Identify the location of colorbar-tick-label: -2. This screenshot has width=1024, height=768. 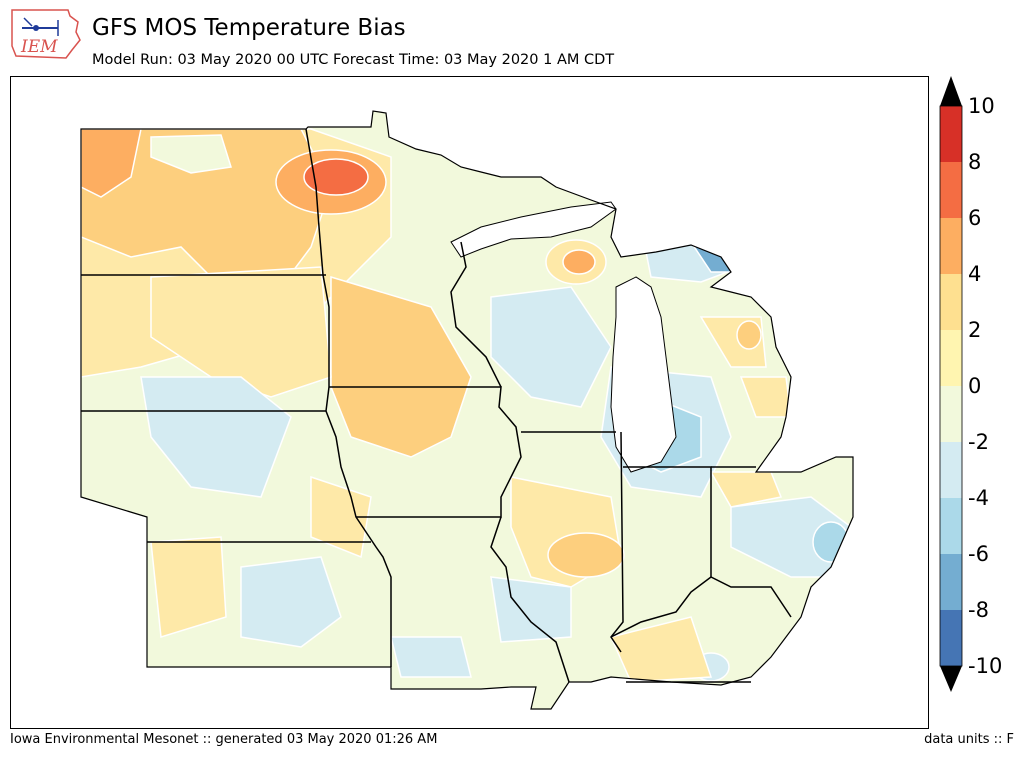
(978, 442).